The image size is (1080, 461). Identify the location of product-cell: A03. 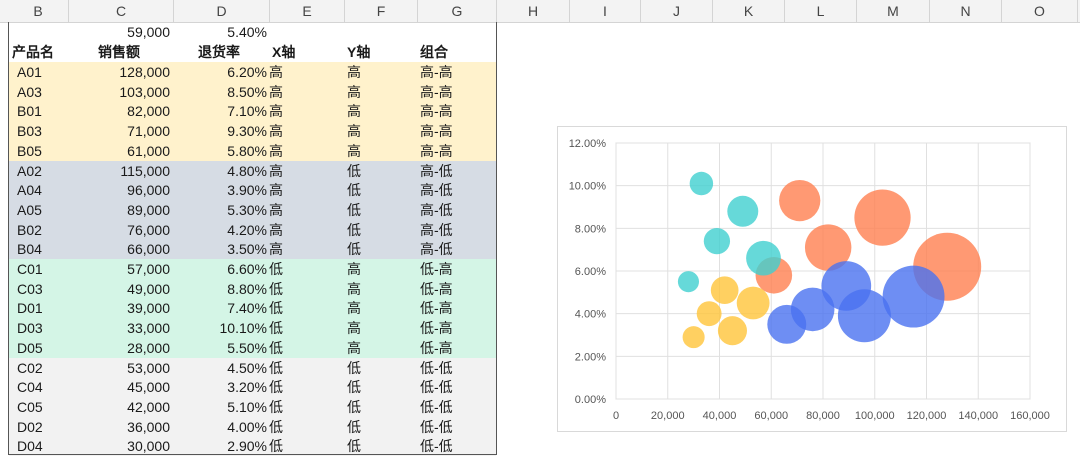
(29, 91).